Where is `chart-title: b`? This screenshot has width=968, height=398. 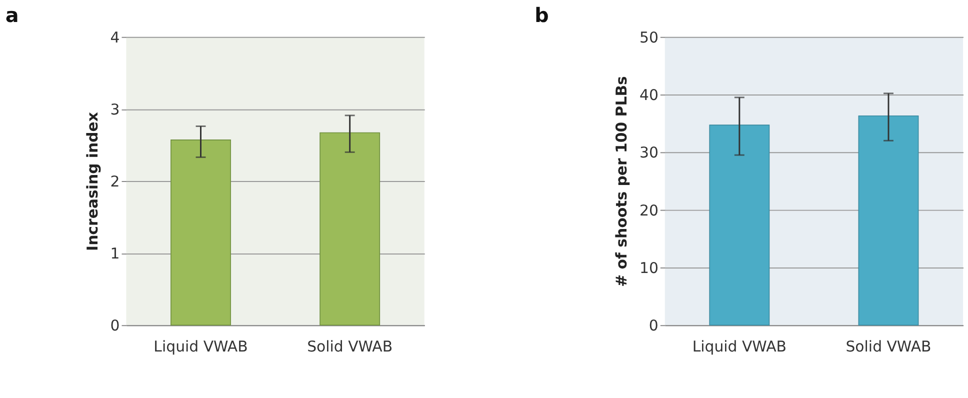
chart-title: b is located at coordinates (541, 15).